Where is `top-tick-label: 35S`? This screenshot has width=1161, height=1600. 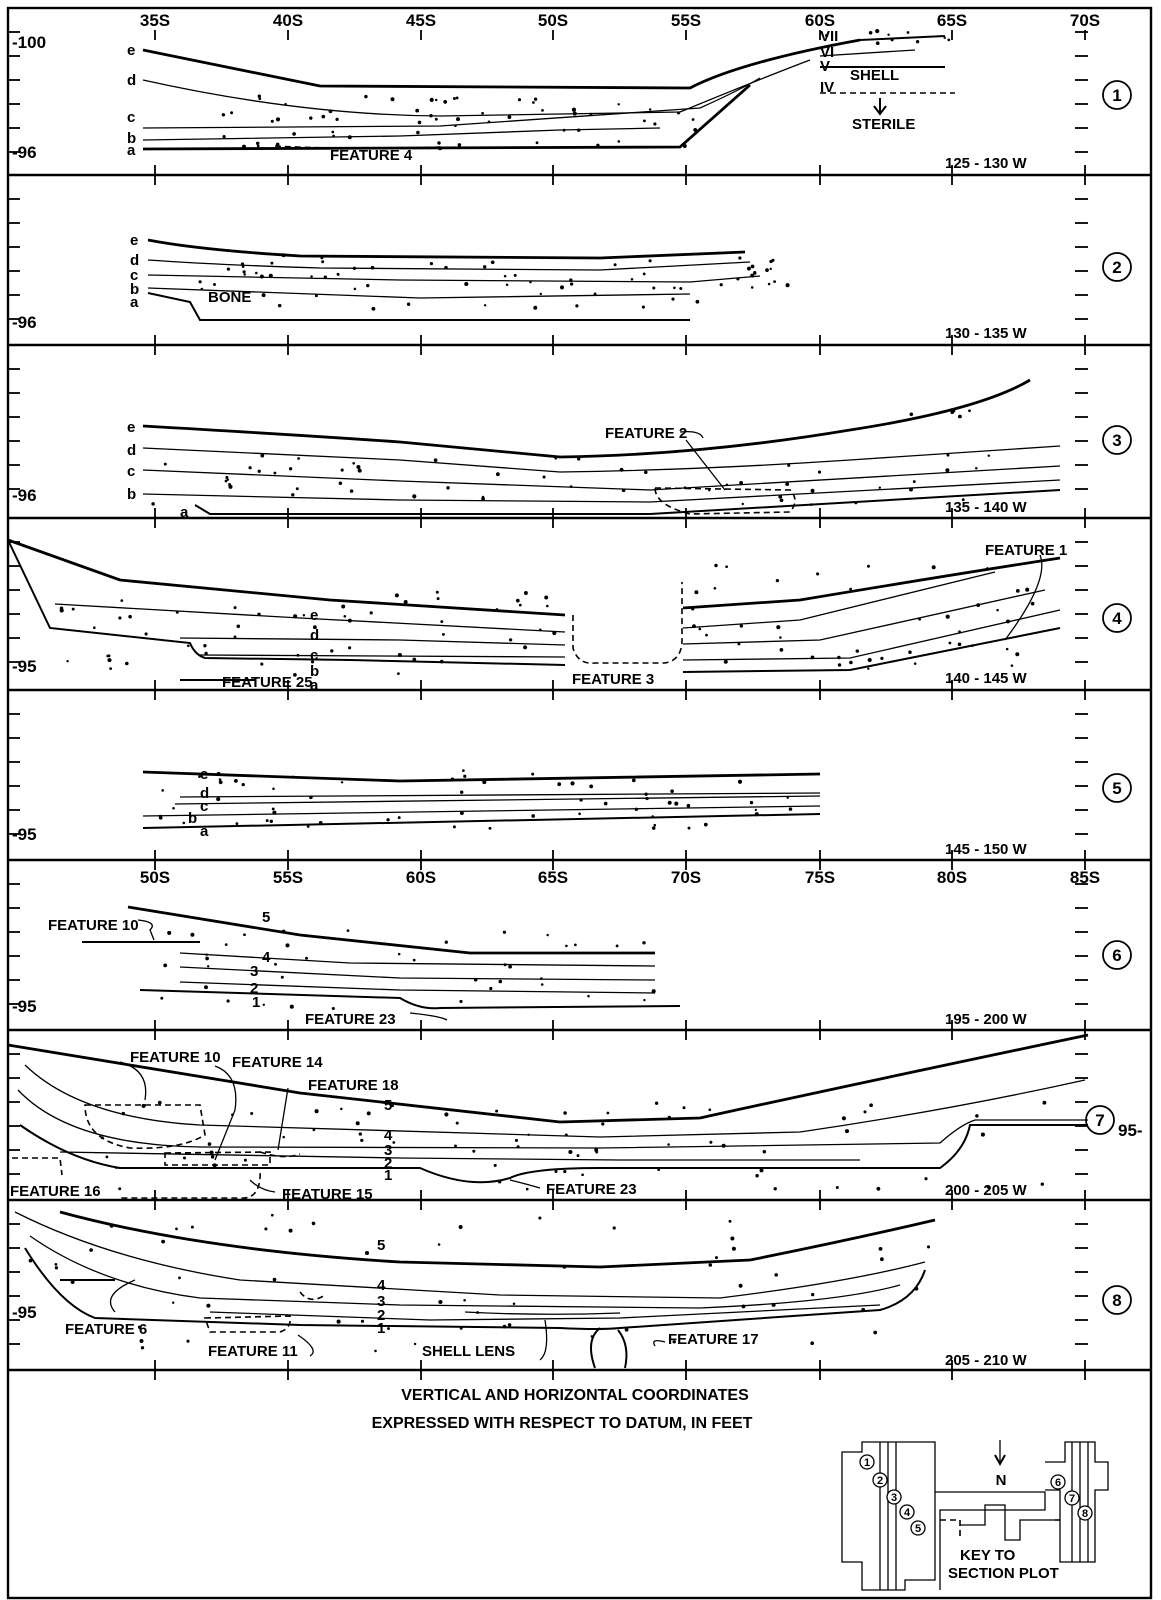 top-tick-label: 35S is located at coordinates (155, 20).